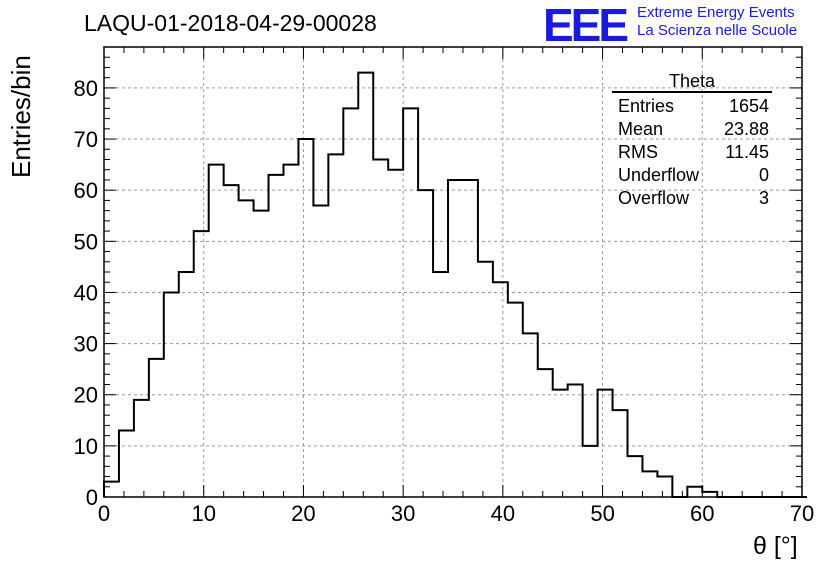 This screenshot has height=572, width=836. What do you see at coordinates (763, 175) in the screenshot?
I see `stats-value: 0` at bounding box center [763, 175].